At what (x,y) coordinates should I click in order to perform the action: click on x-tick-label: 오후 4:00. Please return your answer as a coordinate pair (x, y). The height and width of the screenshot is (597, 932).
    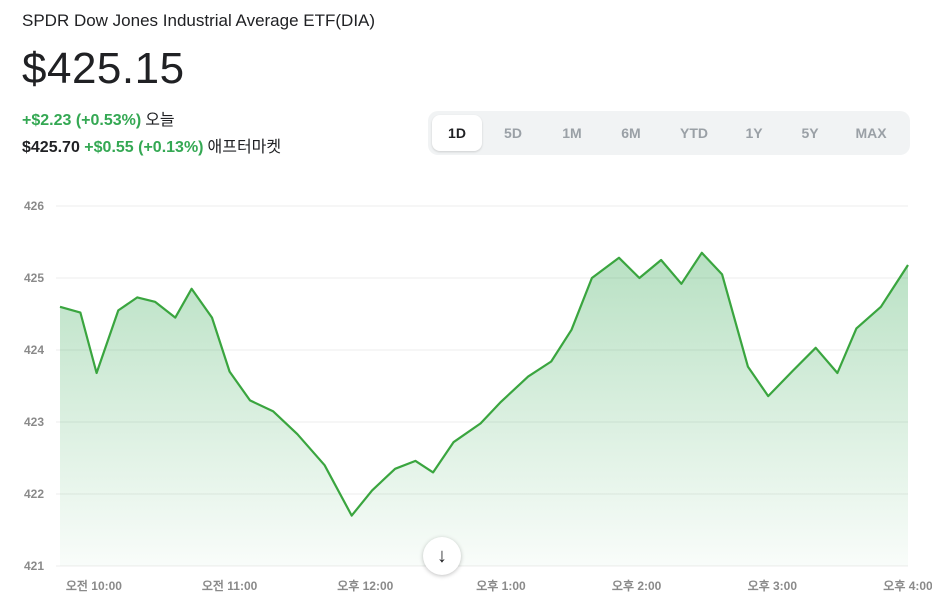
    Looking at the image, I should click on (907, 585).